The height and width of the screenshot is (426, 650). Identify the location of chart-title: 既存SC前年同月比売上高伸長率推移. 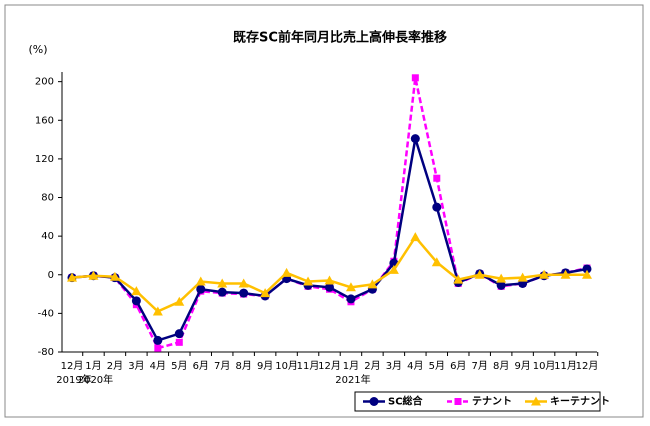
(340, 38).